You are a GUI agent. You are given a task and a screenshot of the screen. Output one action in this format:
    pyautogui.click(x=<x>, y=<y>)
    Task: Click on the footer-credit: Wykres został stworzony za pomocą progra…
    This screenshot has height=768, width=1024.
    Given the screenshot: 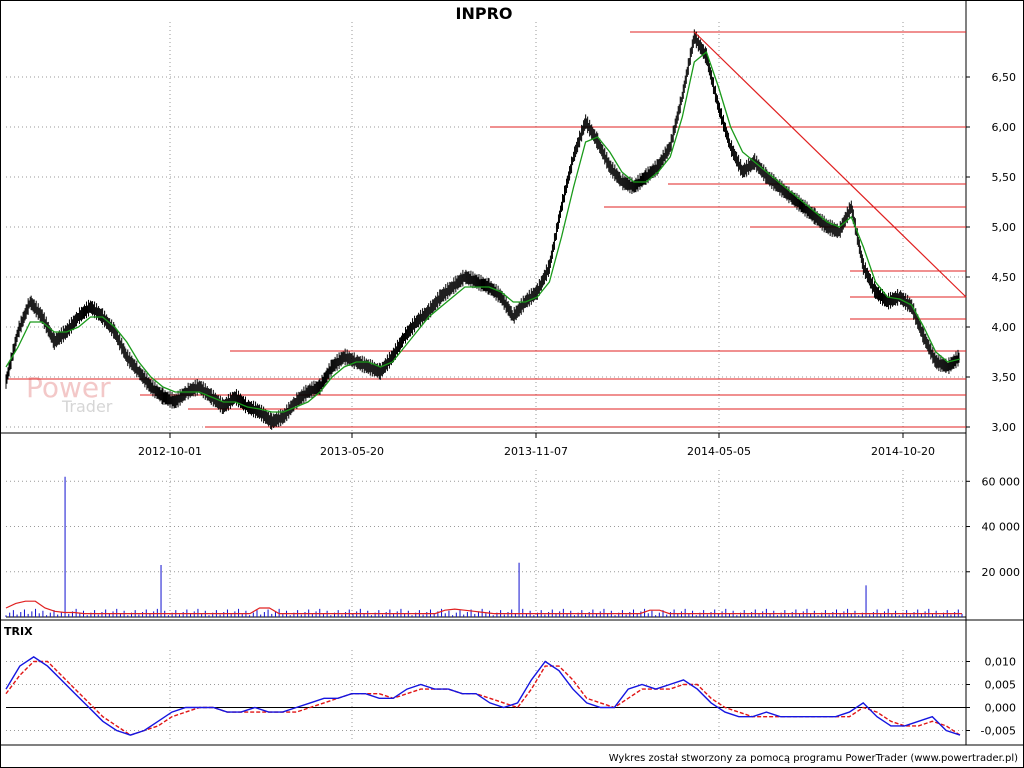 What is the action you would take?
    pyautogui.click(x=813, y=758)
    